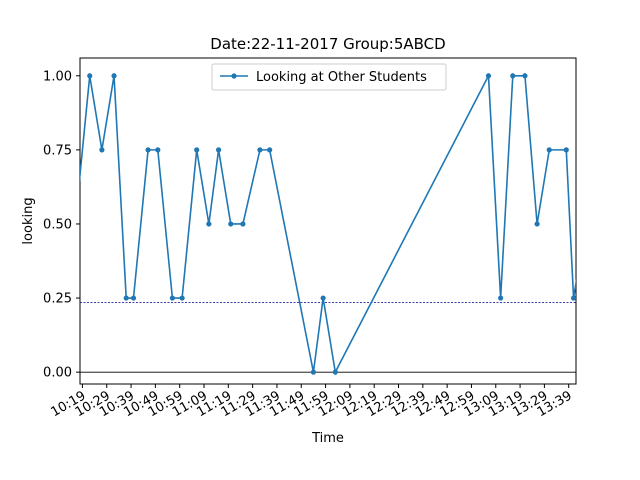  What do you see at coordinates (341, 77) in the screenshot?
I see `legend-label: Looking at Other Students` at bounding box center [341, 77].